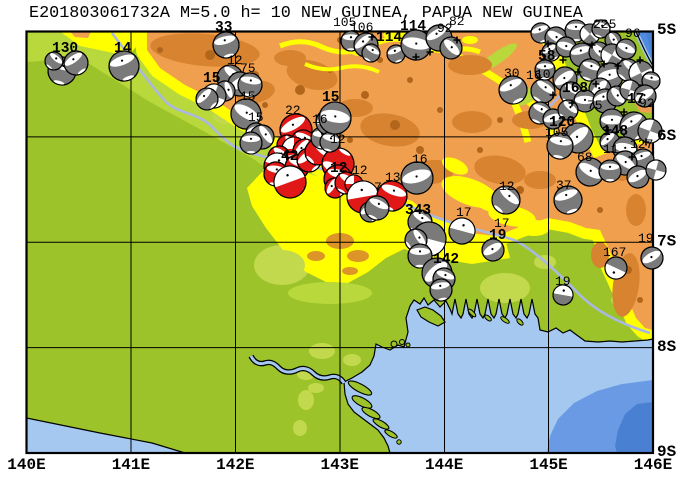 The height and width of the screenshot is (485, 687). What do you see at coordinates (604, 24) in the screenshot?
I see `svg-text: 225` at bounding box center [604, 24].